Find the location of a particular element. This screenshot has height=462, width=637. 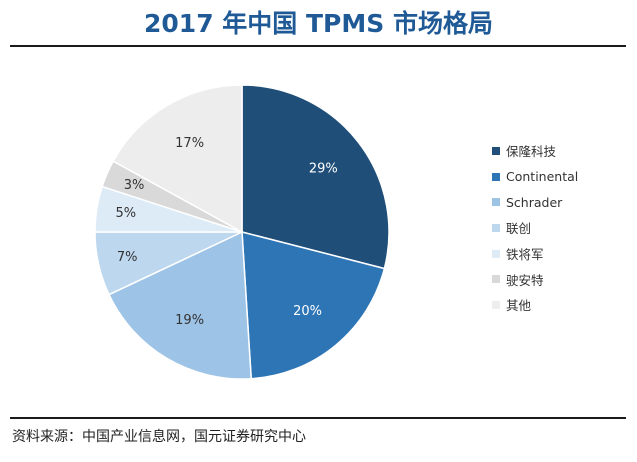

legend-item-1: Continental is located at coordinates (562, 177).